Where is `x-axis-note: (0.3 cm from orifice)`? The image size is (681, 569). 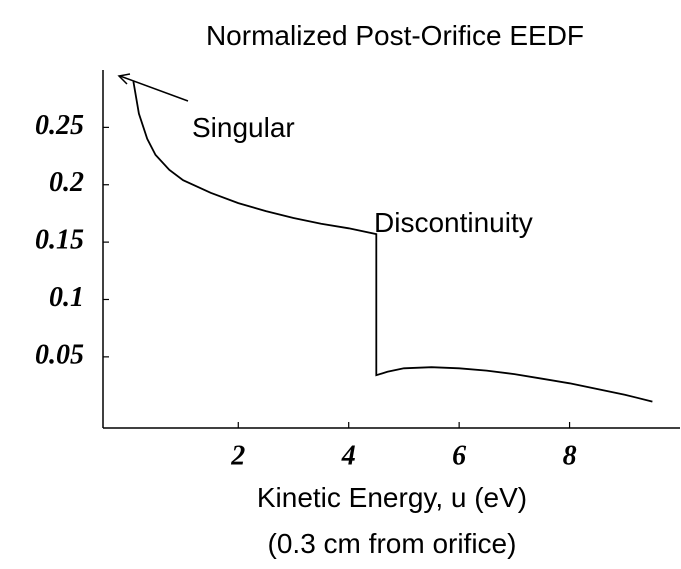 x-axis-note: (0.3 cm from orifice) is located at coordinates (392, 543).